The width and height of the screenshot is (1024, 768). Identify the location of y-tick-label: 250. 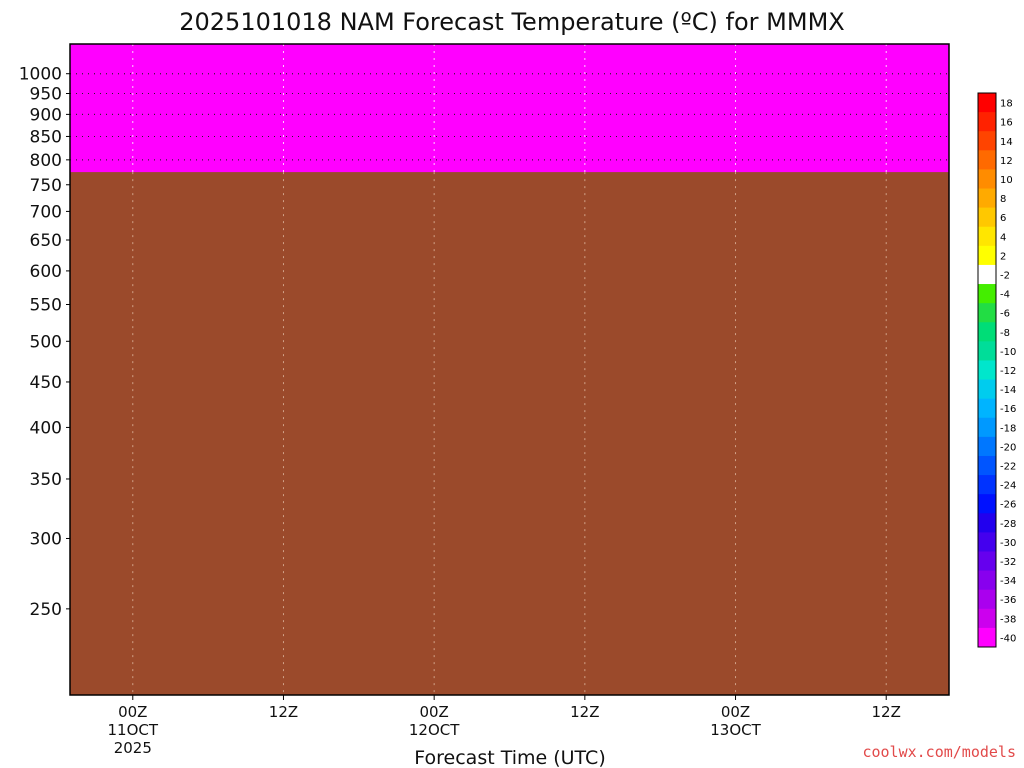
(46, 610).